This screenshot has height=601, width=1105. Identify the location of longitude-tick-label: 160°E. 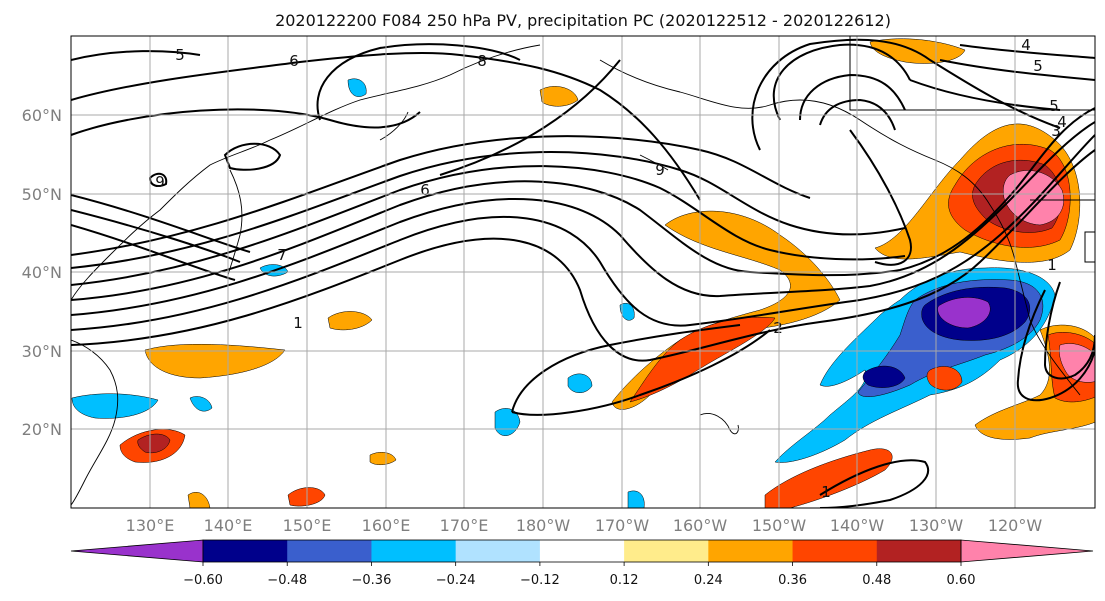
(386, 525).